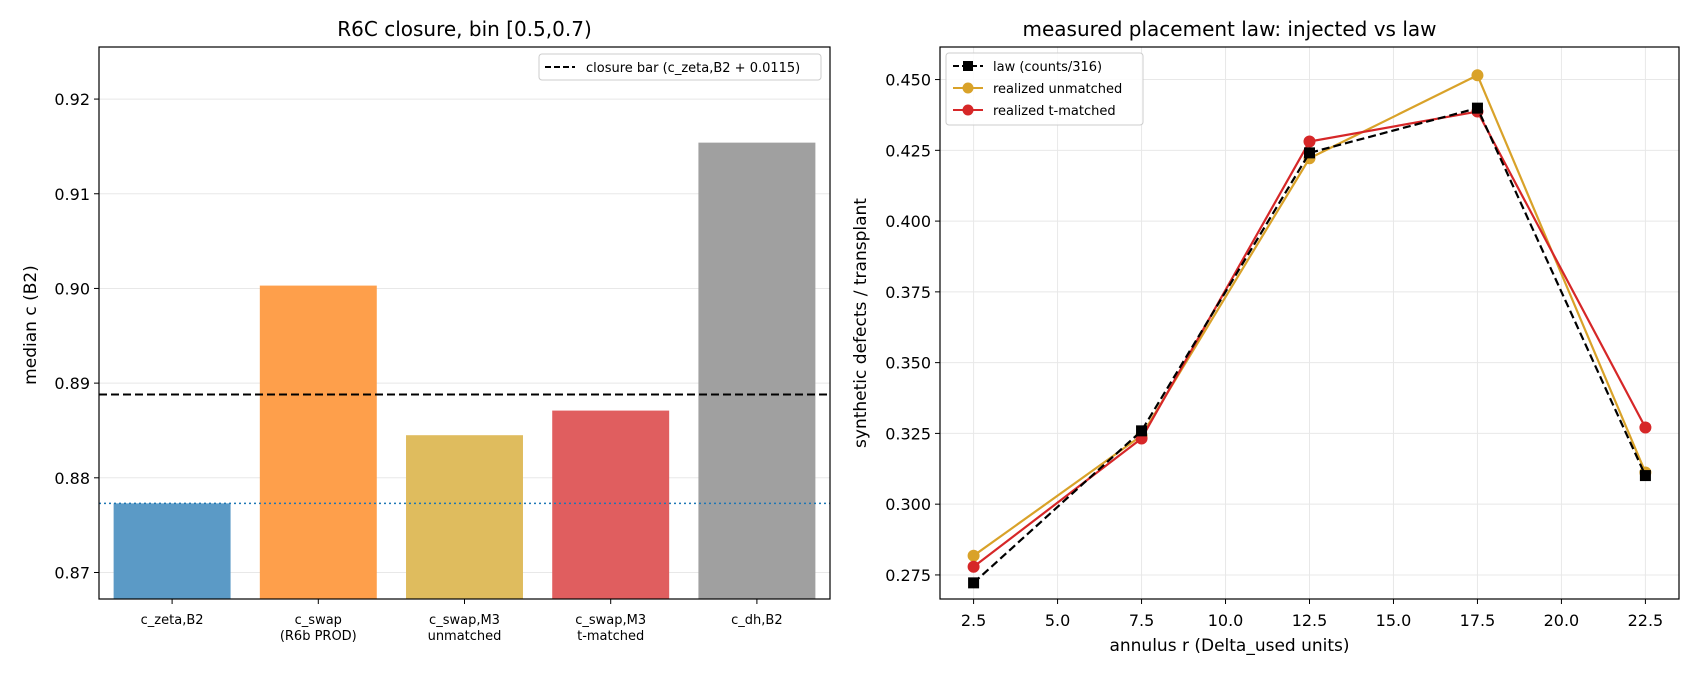 Image resolution: width=1690 pixels, height=676 pixels. Describe the element at coordinates (72, 478) in the screenshot. I see `y-tick-label: 0.88` at that location.